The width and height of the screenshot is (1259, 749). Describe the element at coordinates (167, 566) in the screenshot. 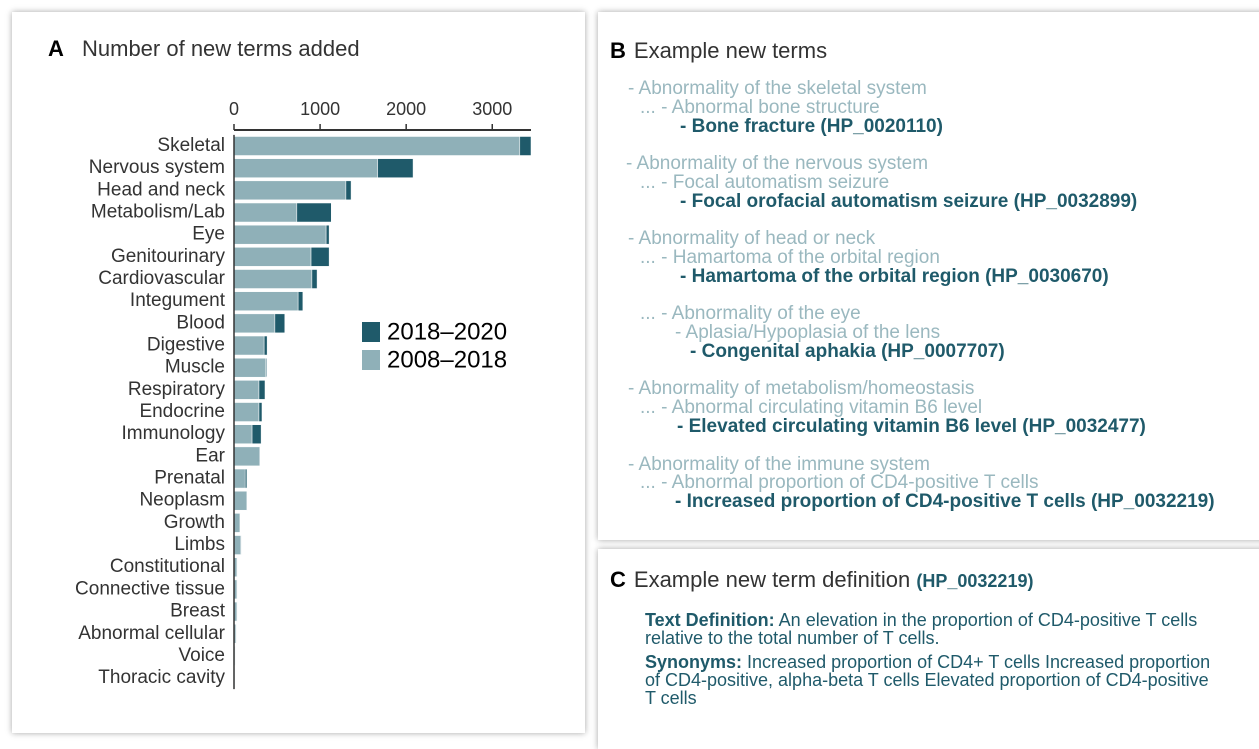

I see `y-tick-label: Constitutional` at that location.